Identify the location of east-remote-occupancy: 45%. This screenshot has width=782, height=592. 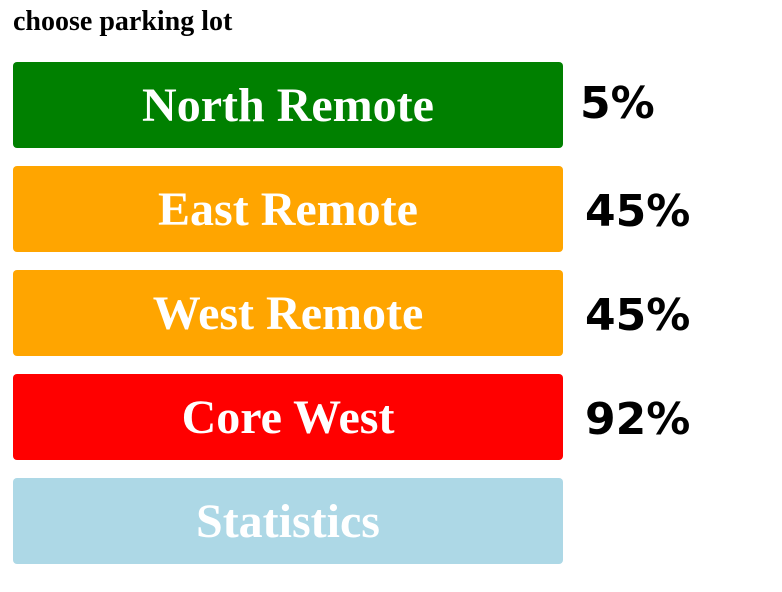
(638, 211).